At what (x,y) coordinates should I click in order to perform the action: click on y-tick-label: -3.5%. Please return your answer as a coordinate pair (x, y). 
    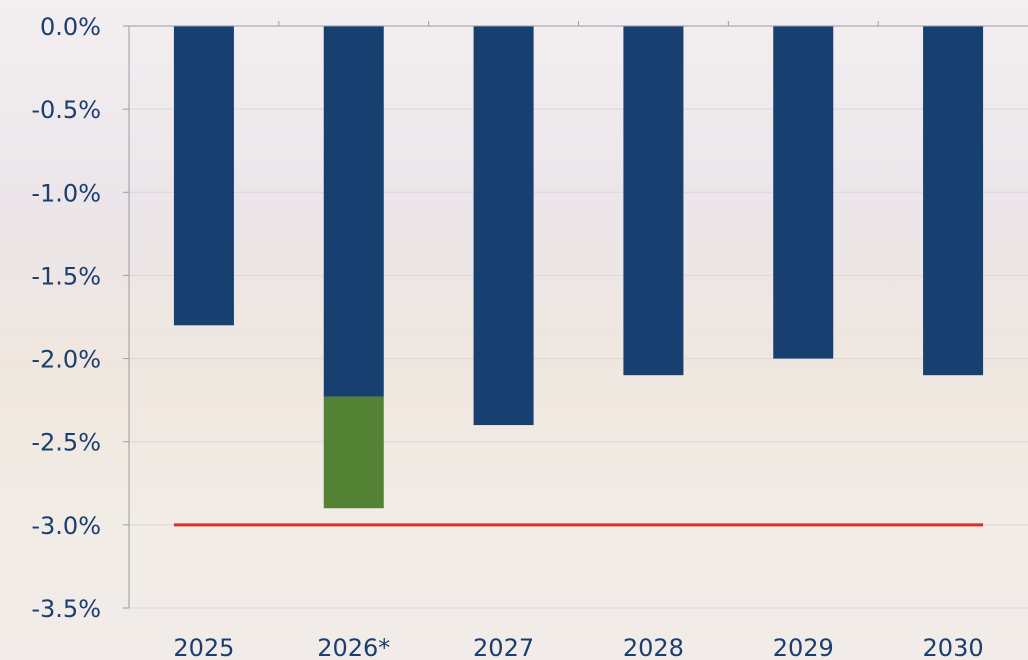
    Looking at the image, I should click on (66, 609).